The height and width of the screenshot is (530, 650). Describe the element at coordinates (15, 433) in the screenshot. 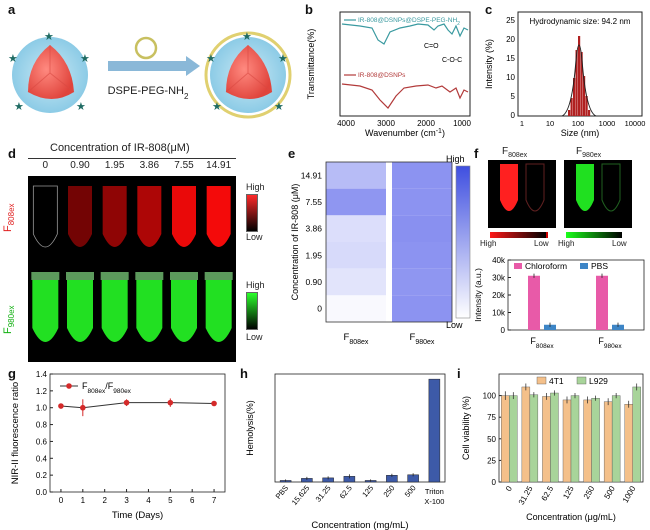

I see `g-y-label: NIR-II fluorescence ratio` at that location.